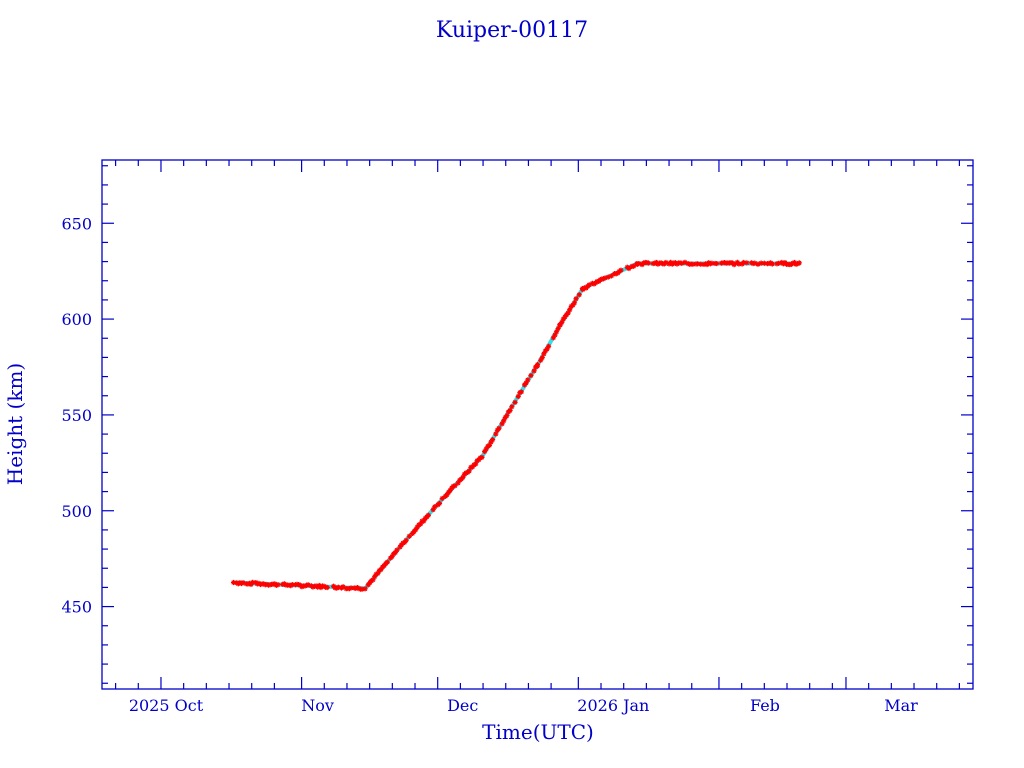 Image resolution: width=1024 pixels, height=768 pixels. Describe the element at coordinates (613, 705) in the screenshot. I see `x-tick-label: 2026 Jan` at that location.